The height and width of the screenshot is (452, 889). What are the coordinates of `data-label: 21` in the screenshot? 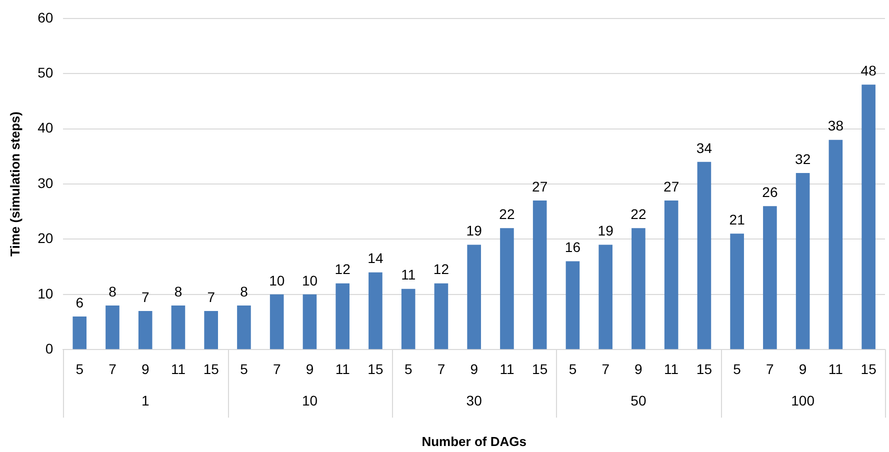 It's located at (737, 220).